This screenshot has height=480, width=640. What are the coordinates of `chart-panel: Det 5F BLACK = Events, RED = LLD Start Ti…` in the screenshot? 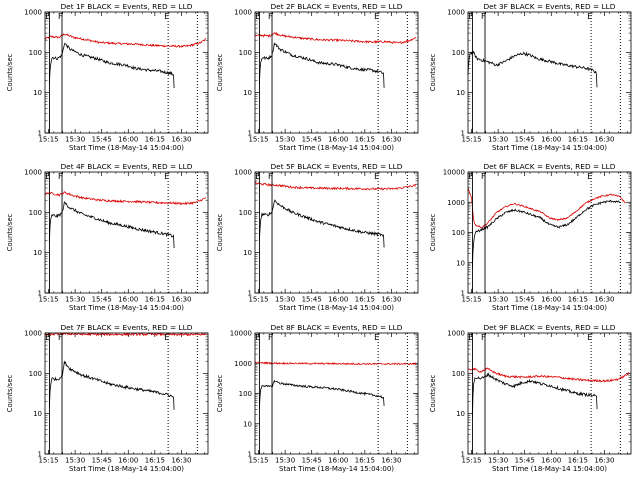 It's located at (317, 237).